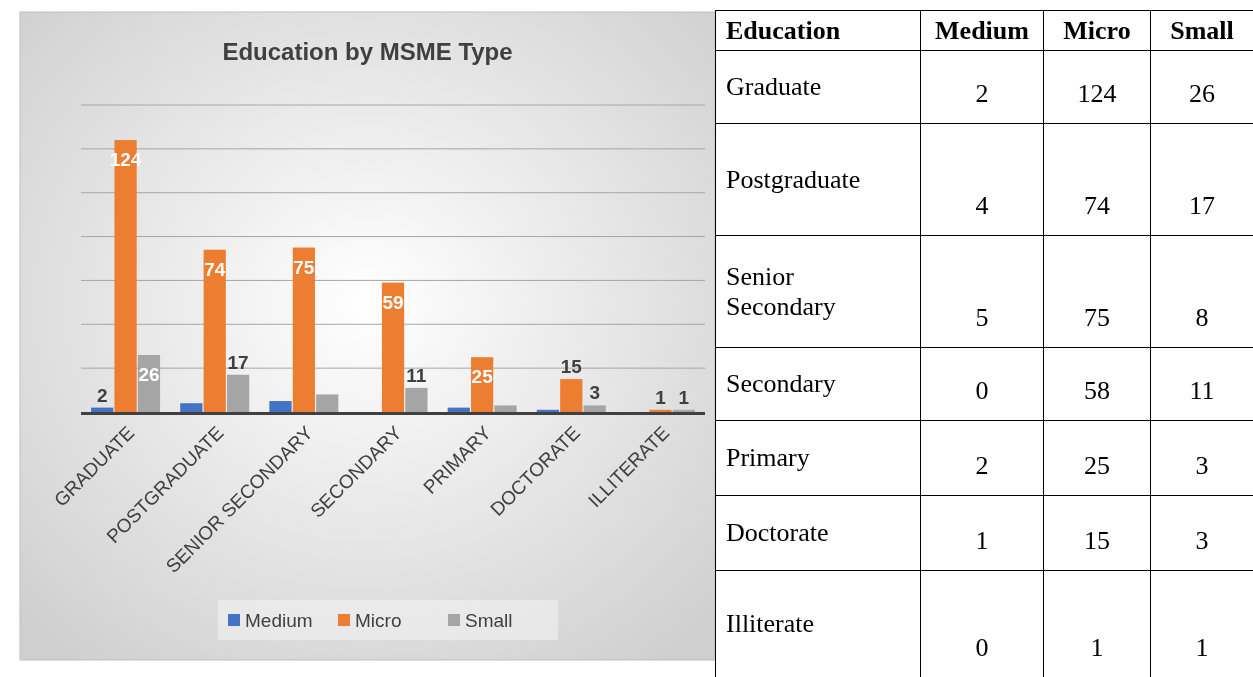 This screenshot has width=1253, height=677. Describe the element at coordinates (818, 533) in the screenshot. I see `category-label: Doctorate` at that location.